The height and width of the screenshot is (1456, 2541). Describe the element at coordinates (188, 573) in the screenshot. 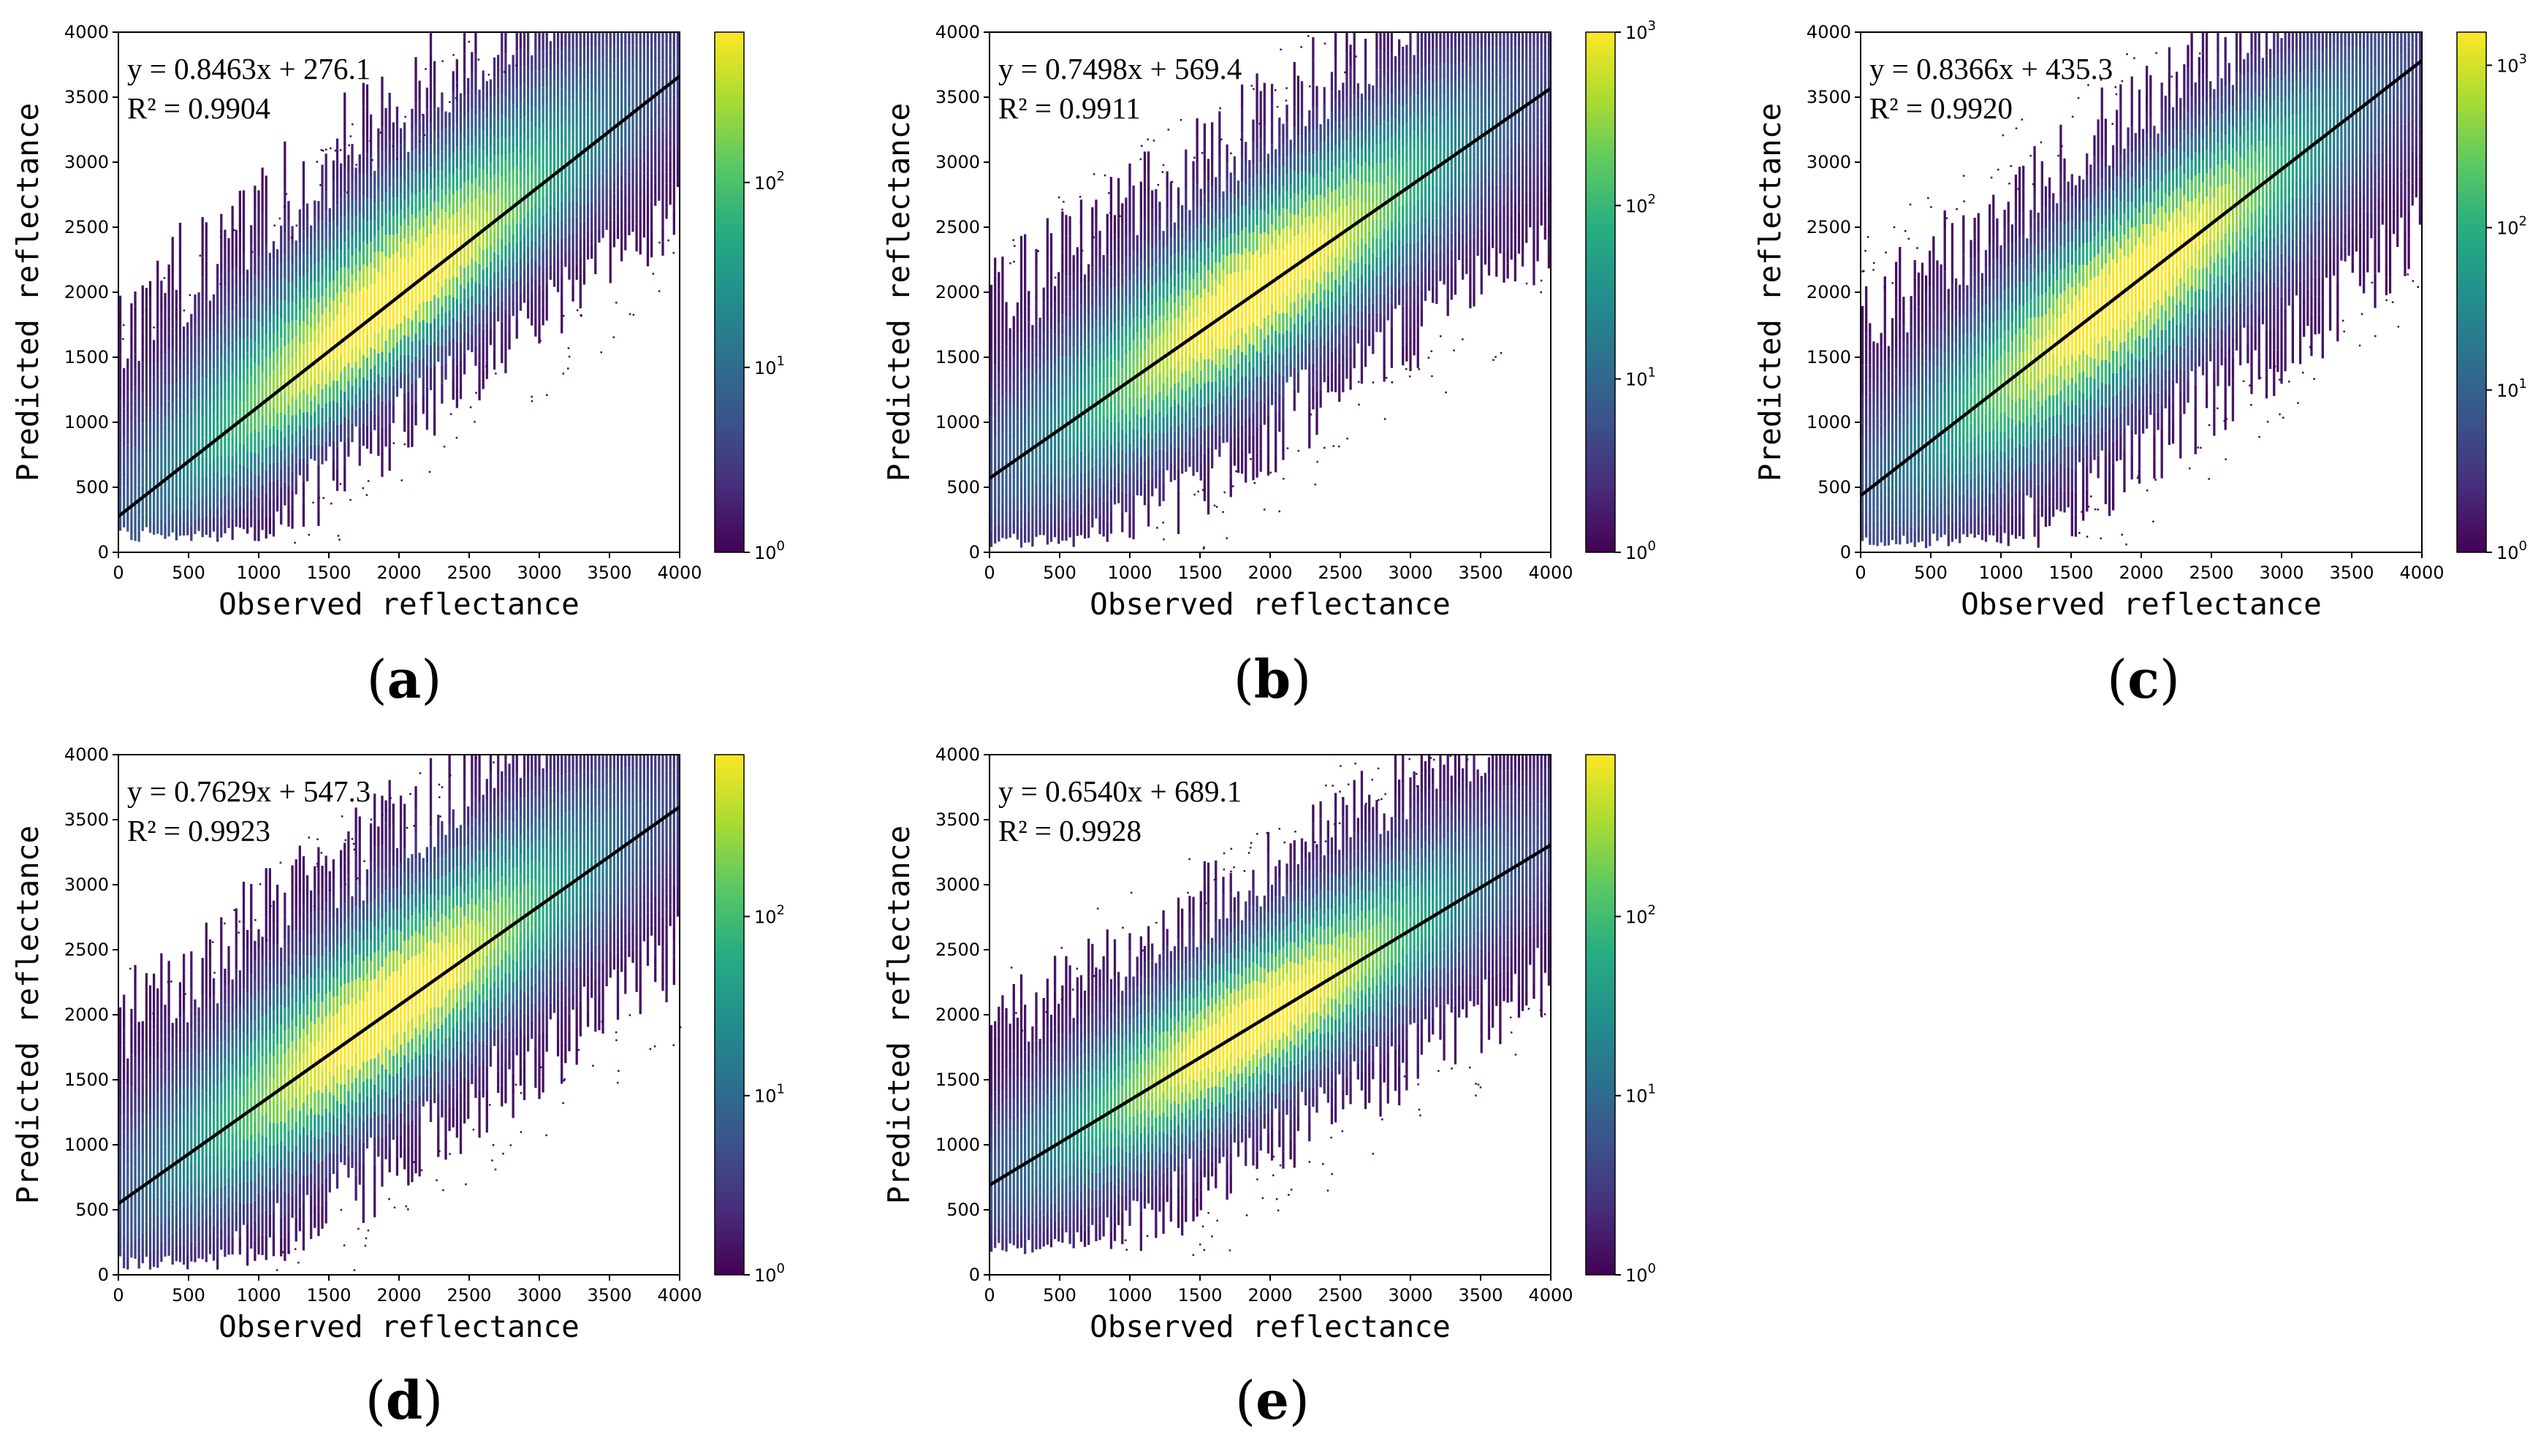

I see `x-tick-label: 500` at that location.